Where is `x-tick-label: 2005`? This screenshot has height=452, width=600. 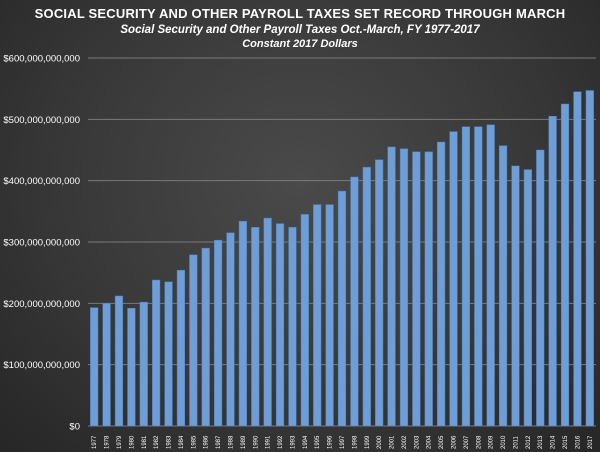
x-tick-label: 2005 is located at coordinates (442, 442).